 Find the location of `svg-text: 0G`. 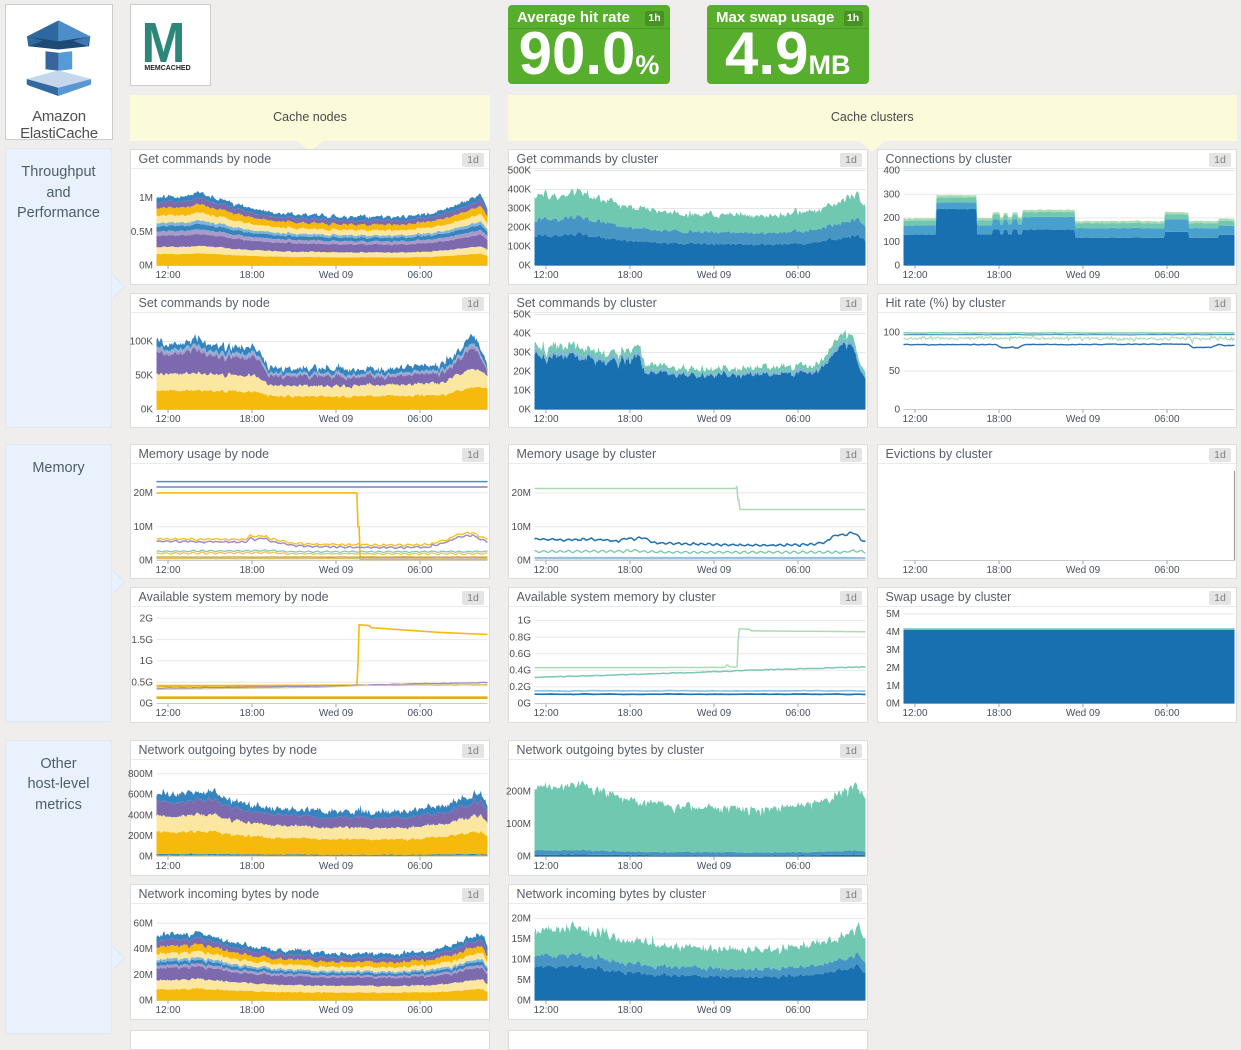

svg-text: 0G is located at coordinates (146, 704).